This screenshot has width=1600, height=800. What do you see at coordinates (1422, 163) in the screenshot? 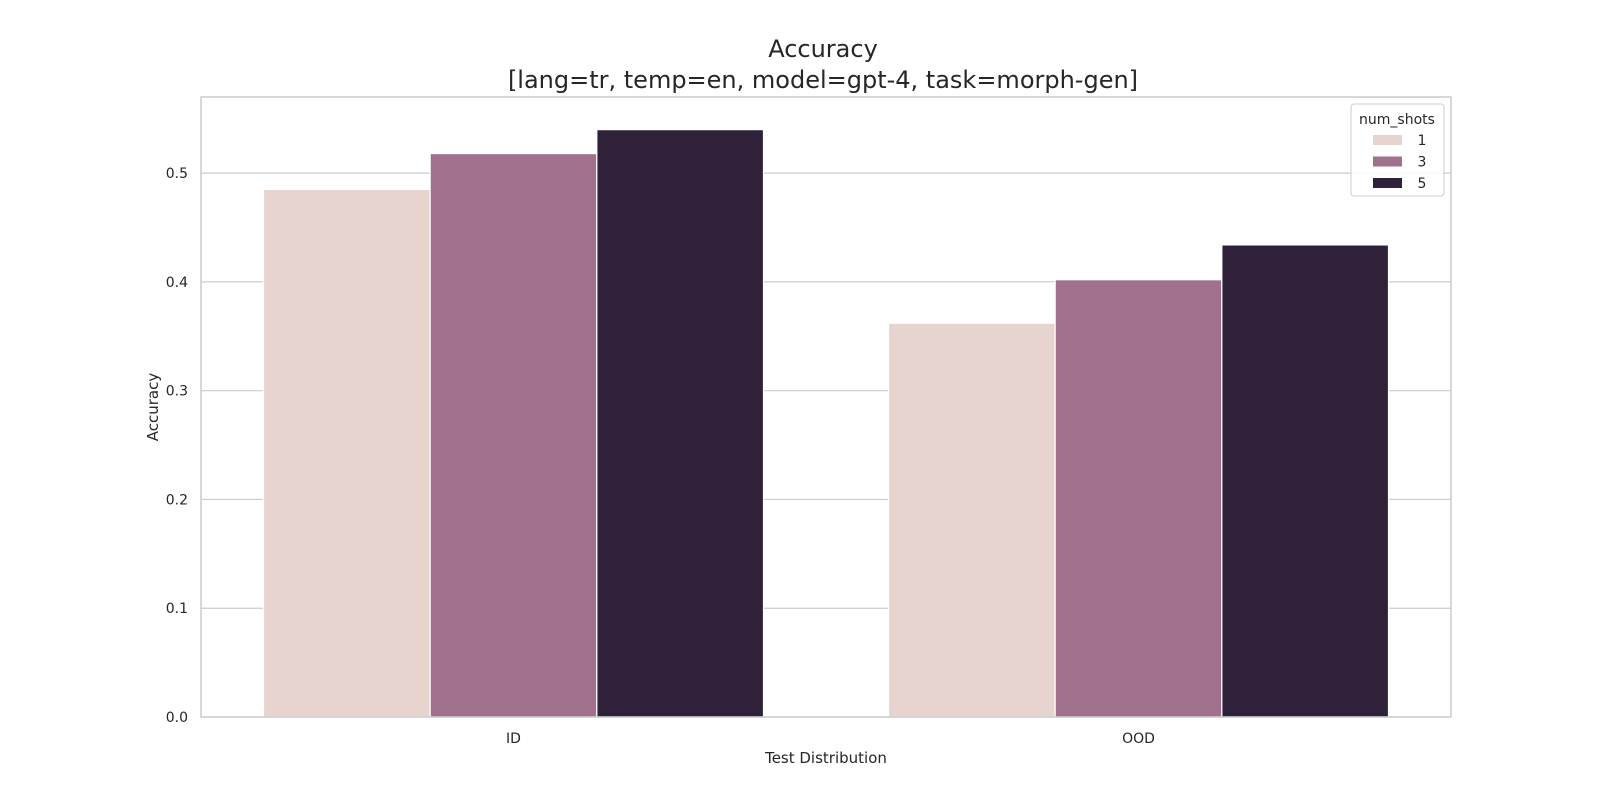
I see `legend-label-3: 3` at bounding box center [1422, 163].